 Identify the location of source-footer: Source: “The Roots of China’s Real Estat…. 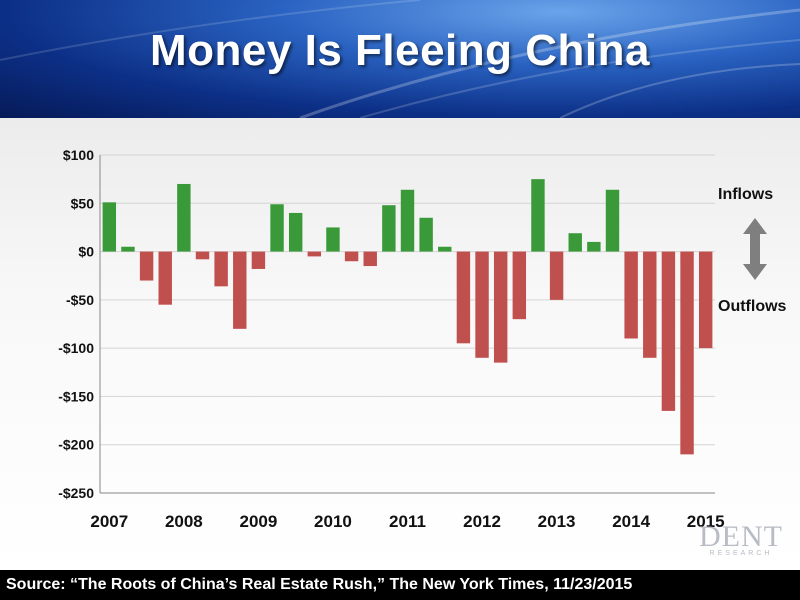
(400, 585).